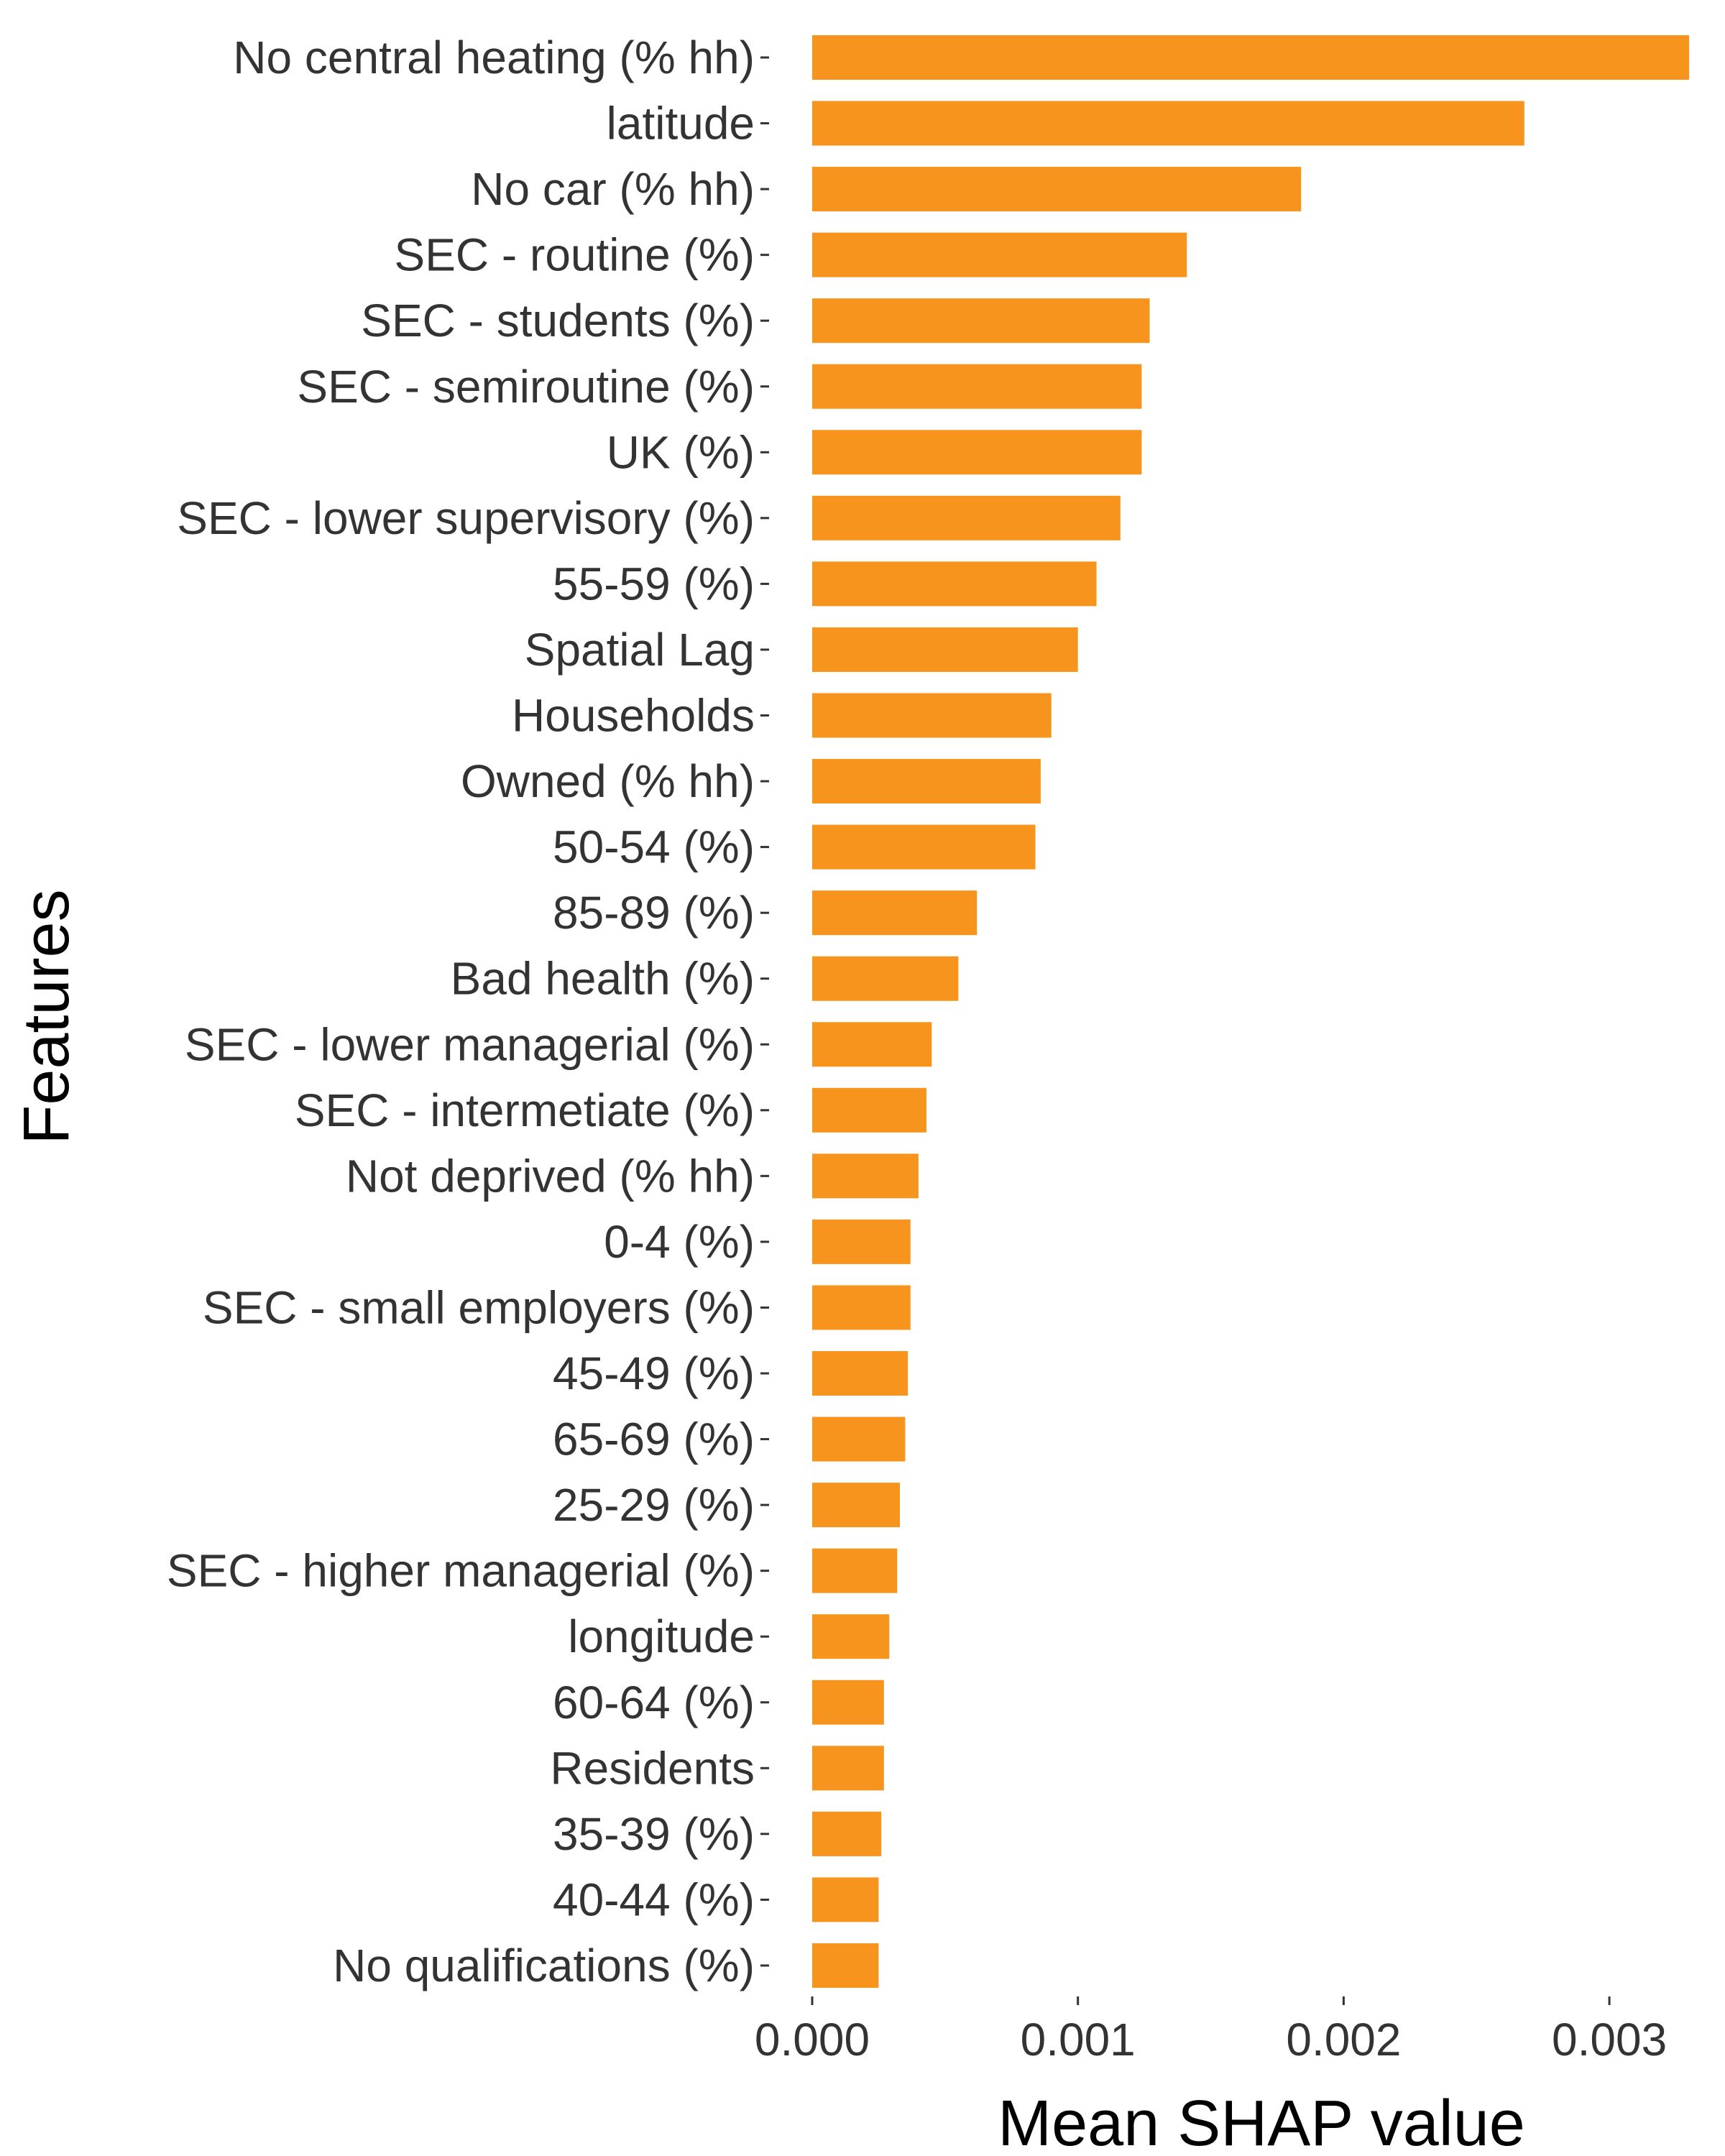 Image resolution: width=1725 pixels, height=2156 pixels. I want to click on x-tick-label: 0.003, so click(1609, 2039).